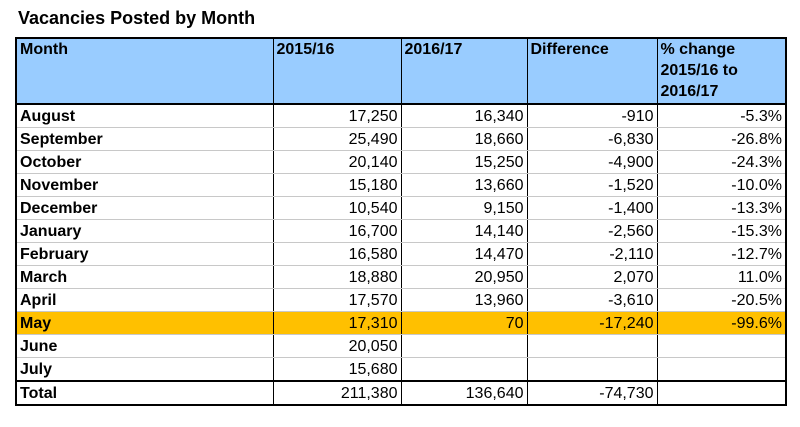 The width and height of the screenshot is (800, 427). What do you see at coordinates (464, 185) in the screenshot?
I see `cell-2016-17: 13,660` at bounding box center [464, 185].